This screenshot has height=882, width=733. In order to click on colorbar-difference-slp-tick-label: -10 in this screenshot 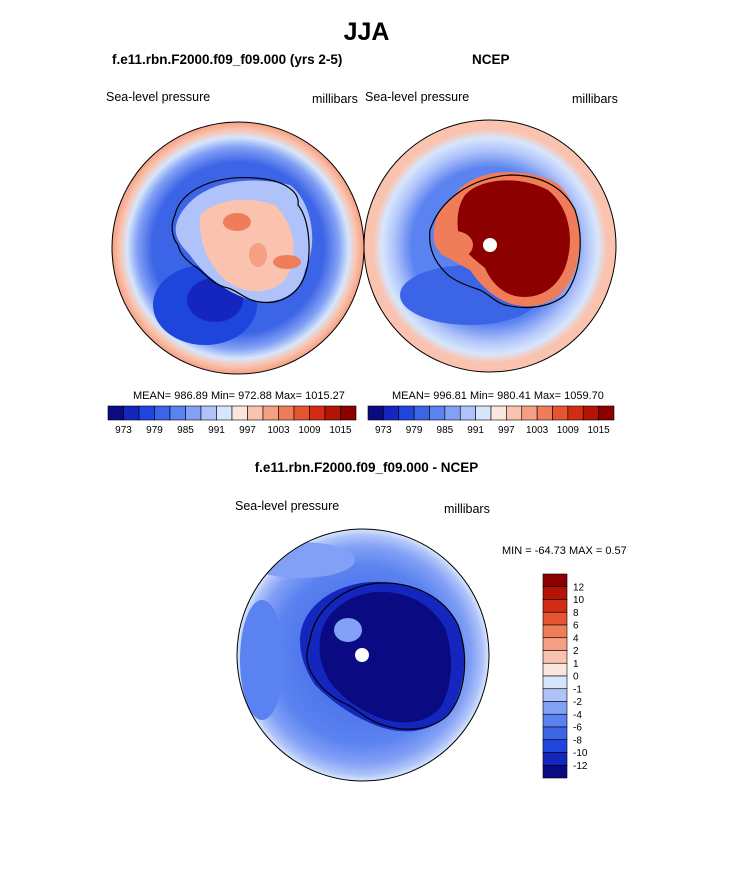, I will do `click(580, 753)`.